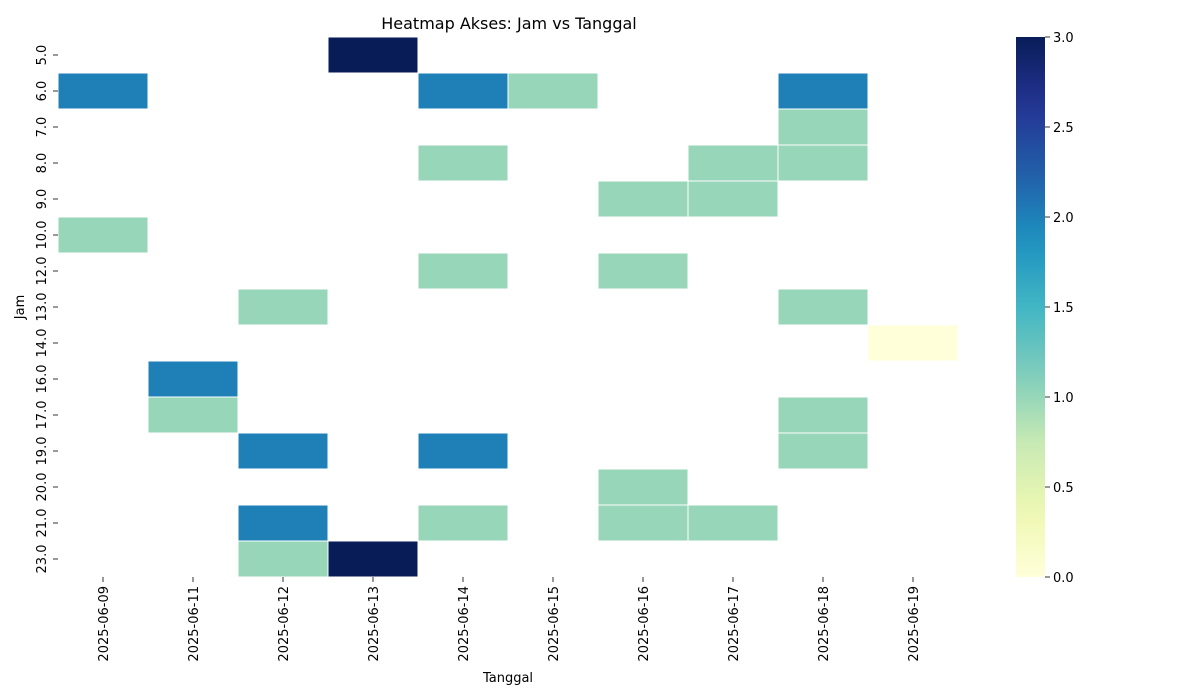 The image size is (1200, 700). Describe the element at coordinates (554, 624) in the screenshot. I see `x-tick-label: 2025-06-15` at that location.